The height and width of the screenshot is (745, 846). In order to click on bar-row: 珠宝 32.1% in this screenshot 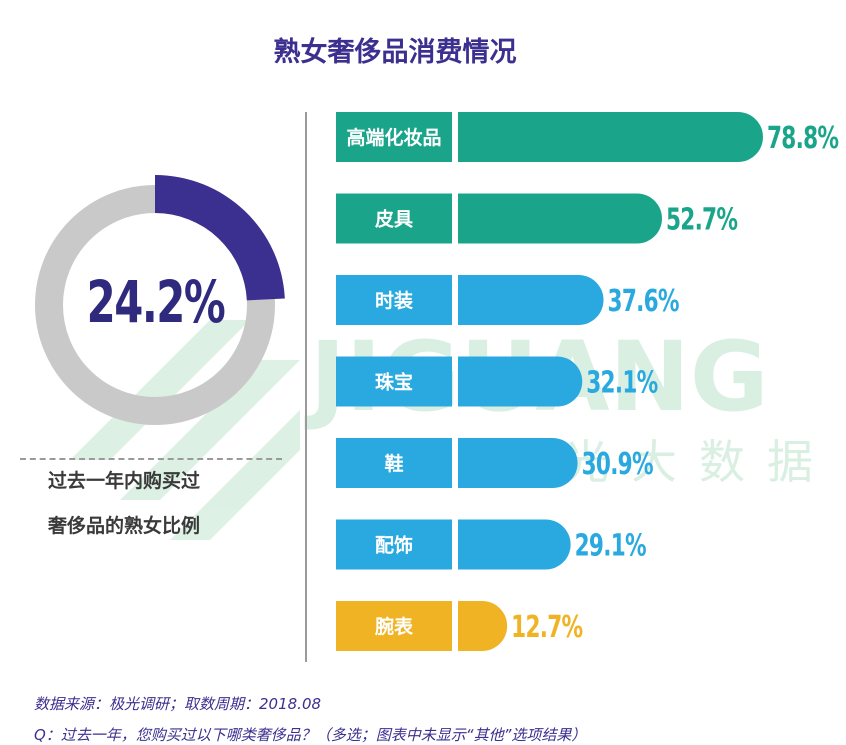, I will do `click(497, 381)`.